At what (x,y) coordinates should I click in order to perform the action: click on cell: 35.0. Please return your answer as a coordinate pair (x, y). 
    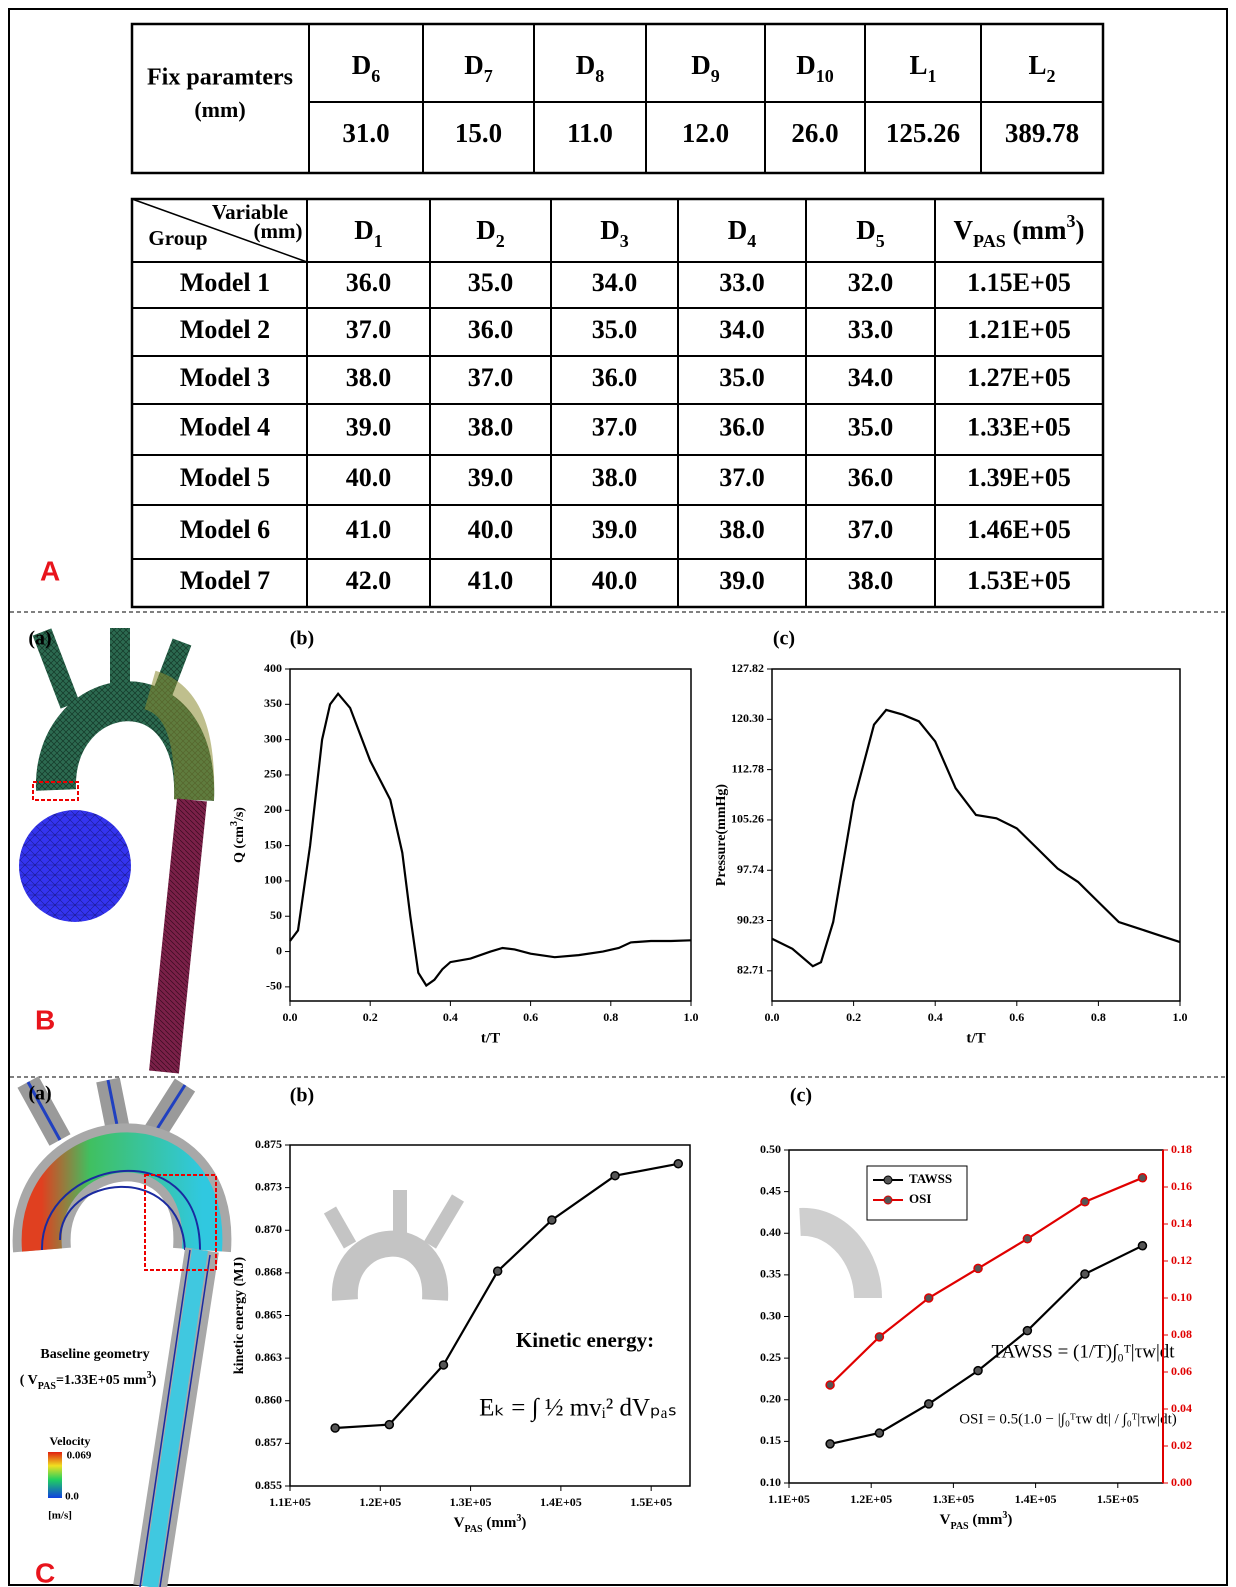
    Looking at the image, I should click on (871, 426).